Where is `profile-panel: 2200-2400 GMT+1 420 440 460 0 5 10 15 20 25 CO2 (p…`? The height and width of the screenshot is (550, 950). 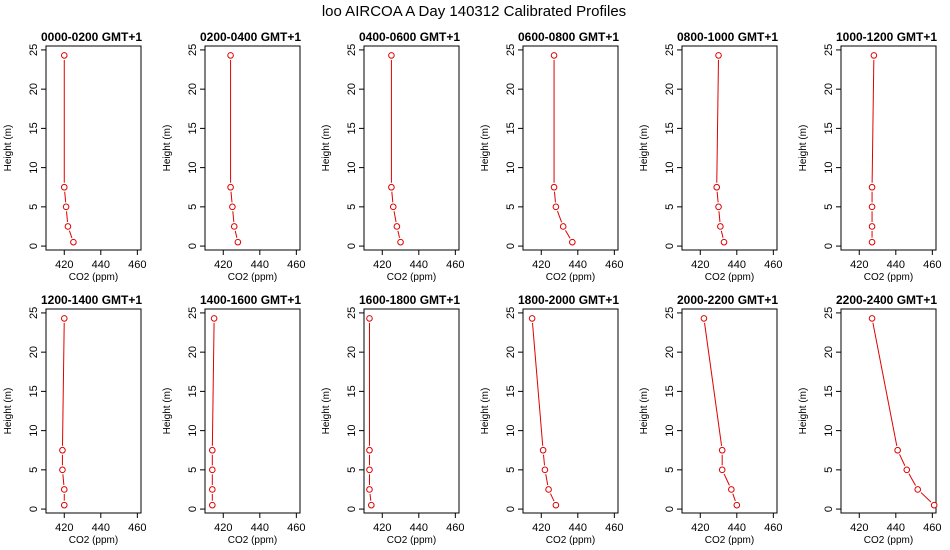
profile-panel: 2200-2400 GMT+1 420 440 460 0 5 10 15 20 25 CO2 (p… is located at coordinates (870, 419).